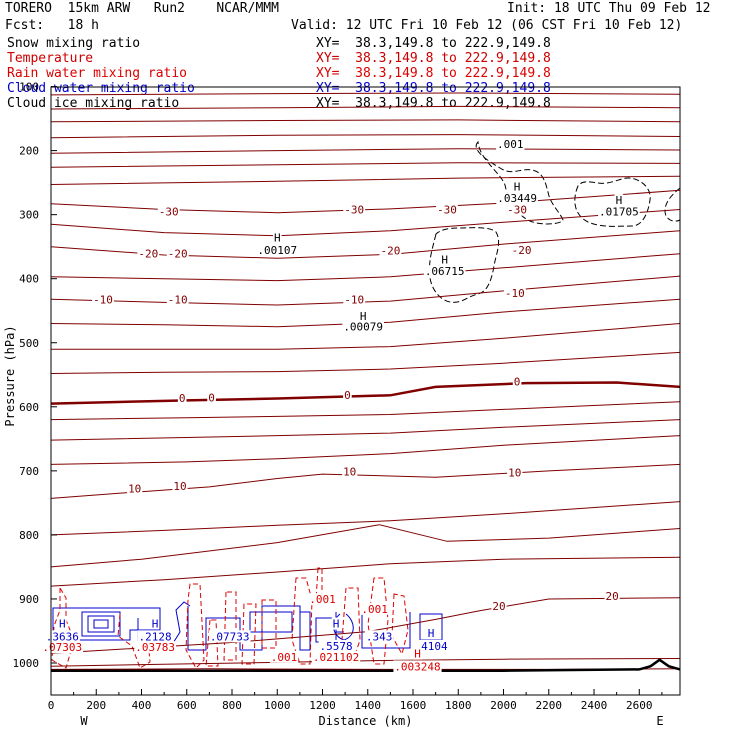  Describe the element at coordinates (522, 250) in the screenshot. I see `isotherm-label: -20` at that location.